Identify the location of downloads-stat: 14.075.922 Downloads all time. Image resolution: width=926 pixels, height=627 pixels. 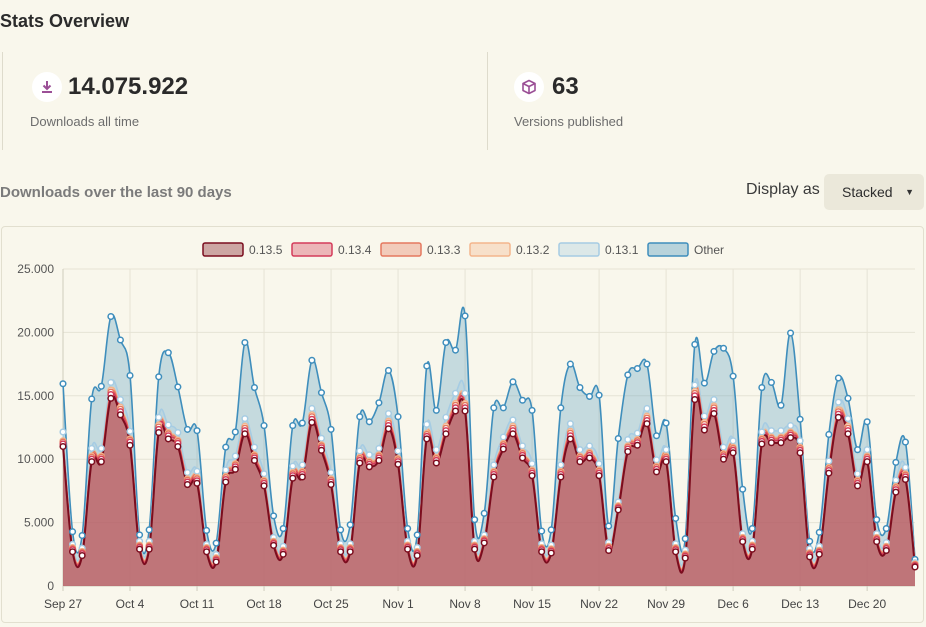
(245, 101).